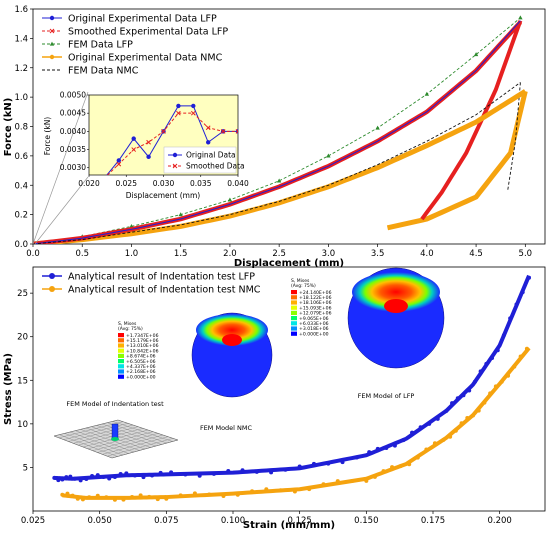 This screenshot has height=533, width=550. What do you see at coordinates (22, 425) in the screenshot?
I see `bottom-y-tick-label: 10` at bounding box center [22, 425].